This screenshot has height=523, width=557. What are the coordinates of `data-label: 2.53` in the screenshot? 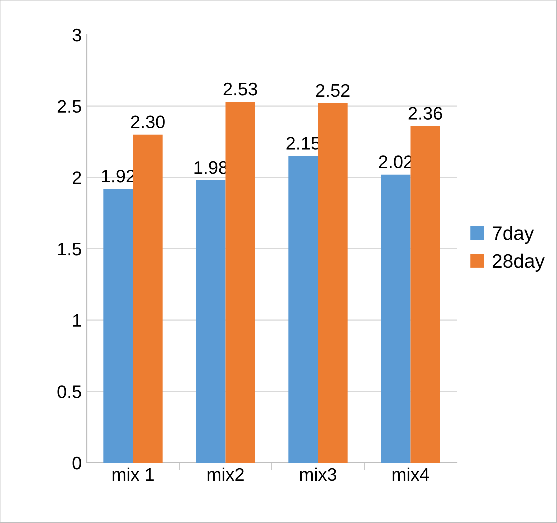 It's located at (241, 89).